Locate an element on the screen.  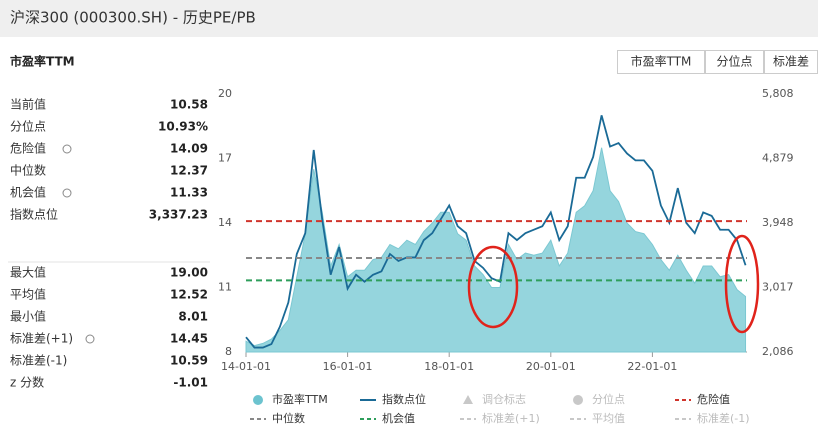
stat-value: 19.00 is located at coordinates (189, 273).